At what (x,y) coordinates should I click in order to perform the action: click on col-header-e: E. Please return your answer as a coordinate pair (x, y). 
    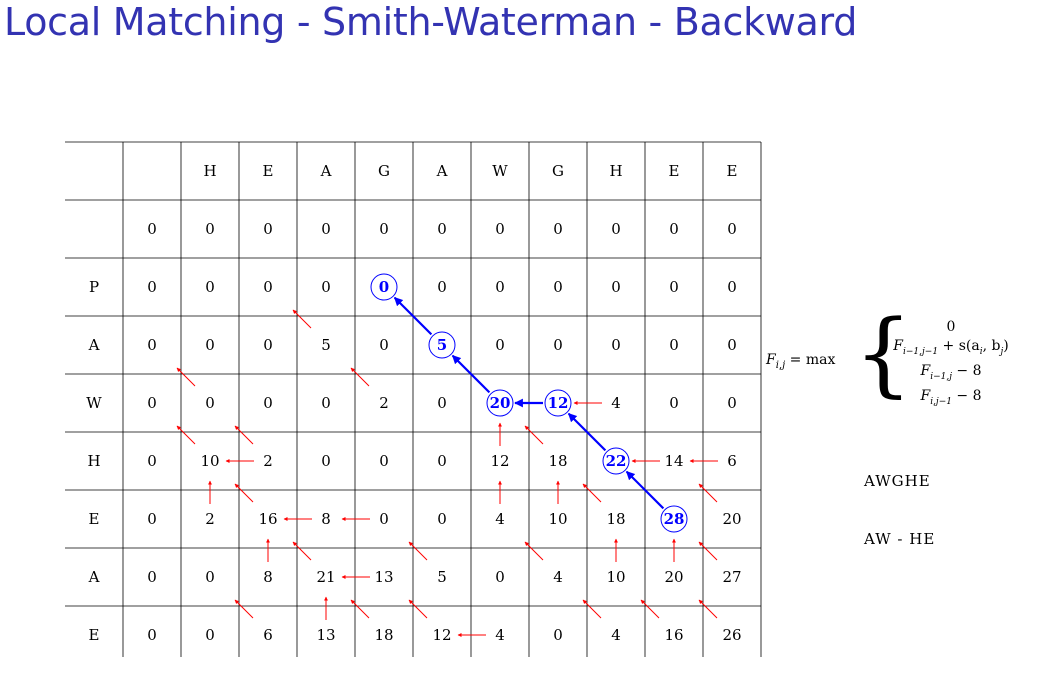
    Looking at the image, I should click on (268, 171).